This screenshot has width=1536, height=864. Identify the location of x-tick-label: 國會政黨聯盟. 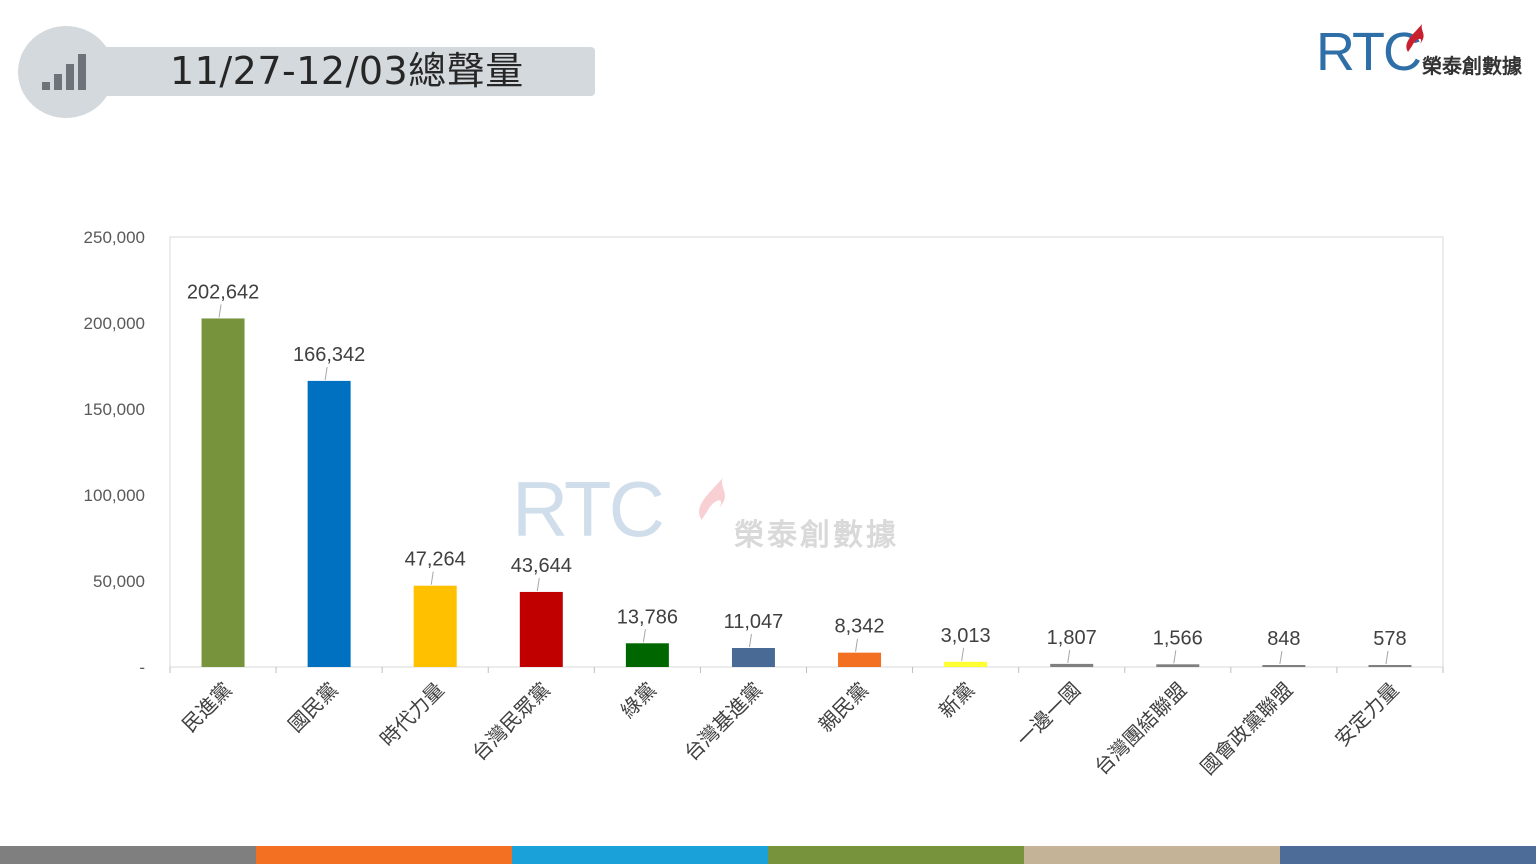
(1247, 729).